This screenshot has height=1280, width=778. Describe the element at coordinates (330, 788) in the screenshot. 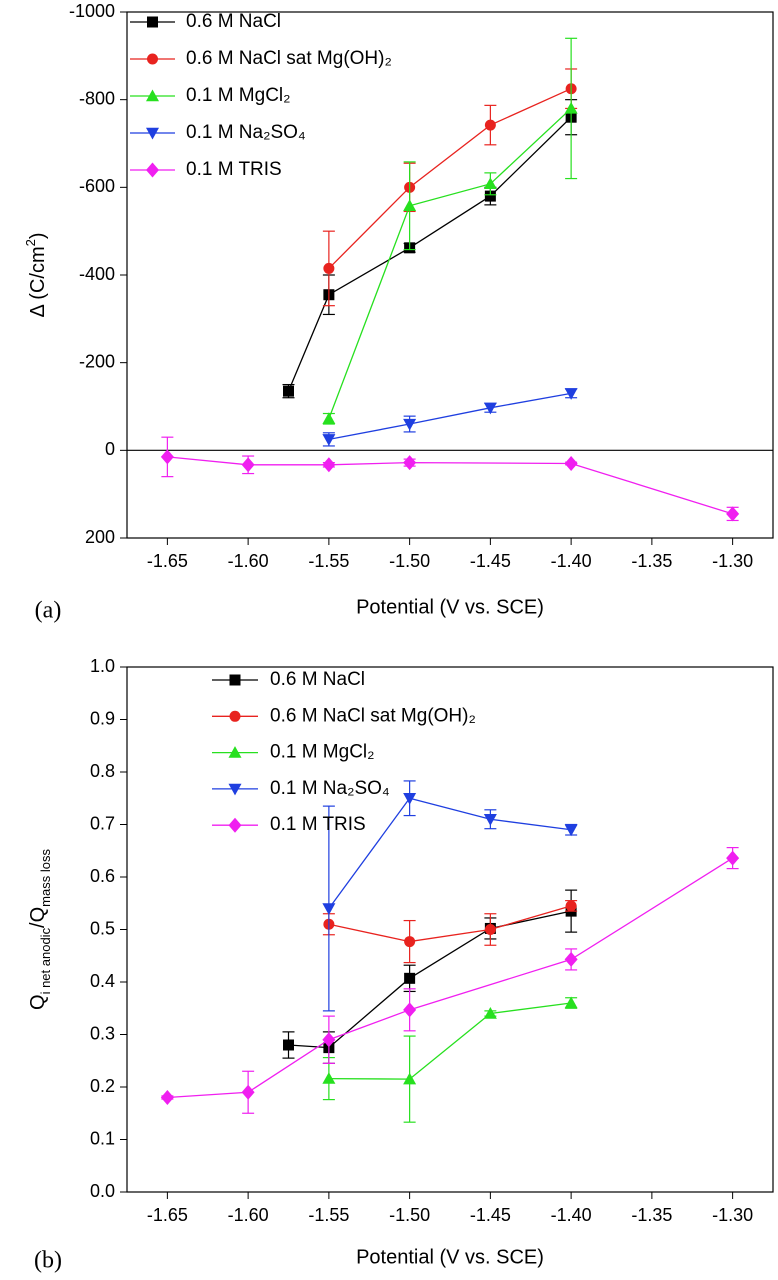

I see `legend-label: 0.1 M Na₂SO₄` at that location.